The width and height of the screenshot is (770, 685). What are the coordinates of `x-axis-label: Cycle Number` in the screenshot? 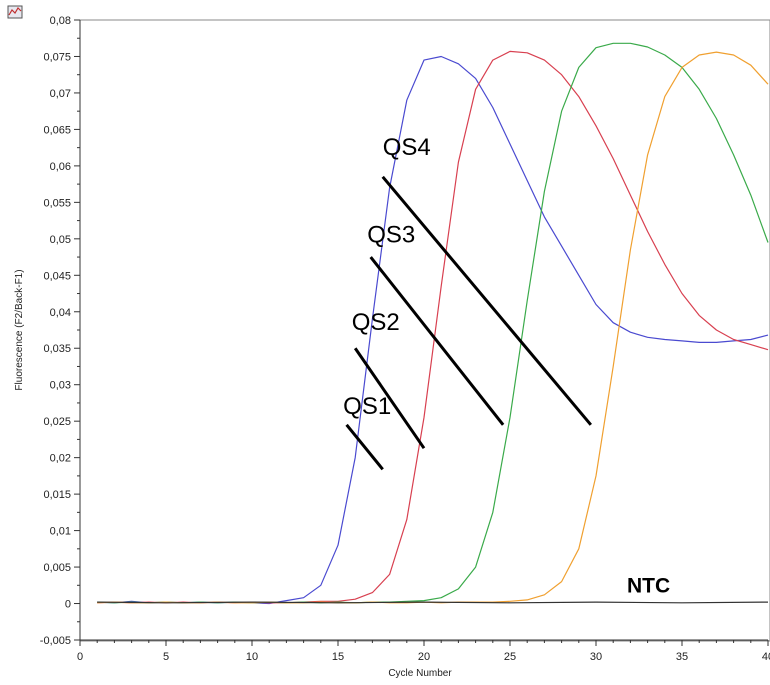 It's located at (420, 673).